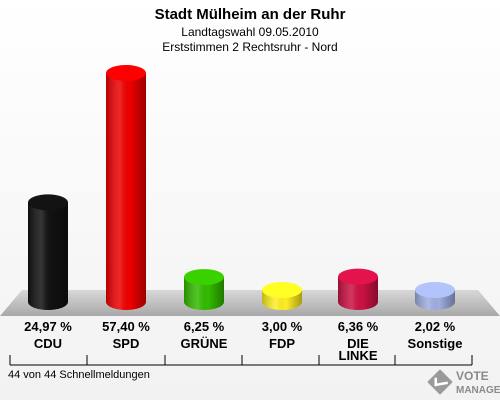  What do you see at coordinates (435, 343) in the screenshot?
I see `category-label-sonstige: Sonstige` at bounding box center [435, 343].